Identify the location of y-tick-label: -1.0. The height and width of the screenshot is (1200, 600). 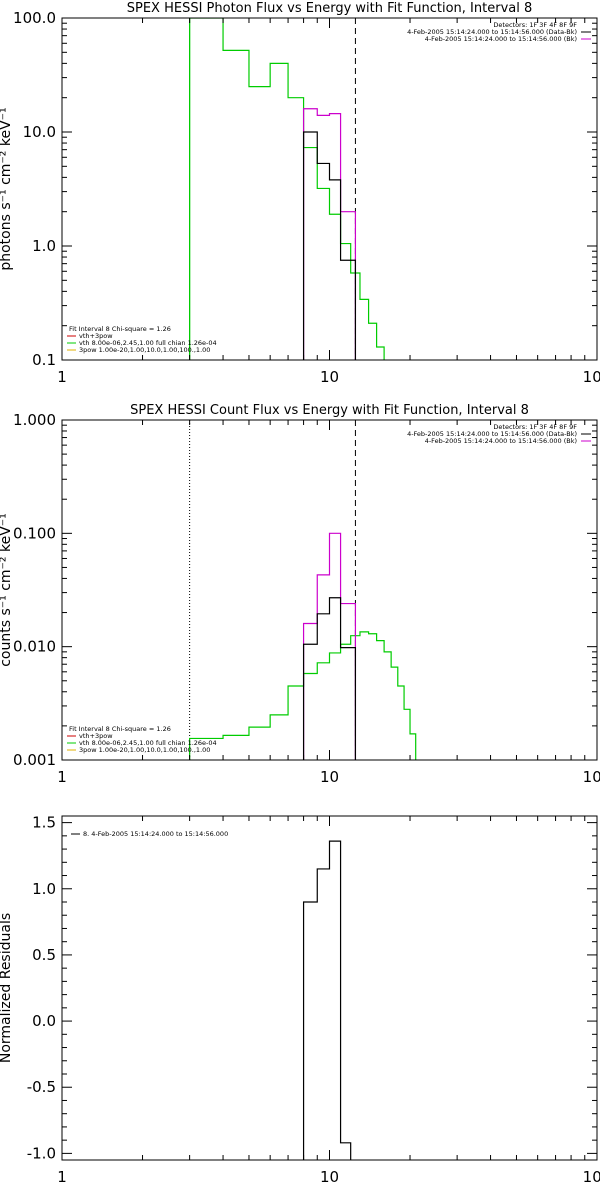
(41, 1153).